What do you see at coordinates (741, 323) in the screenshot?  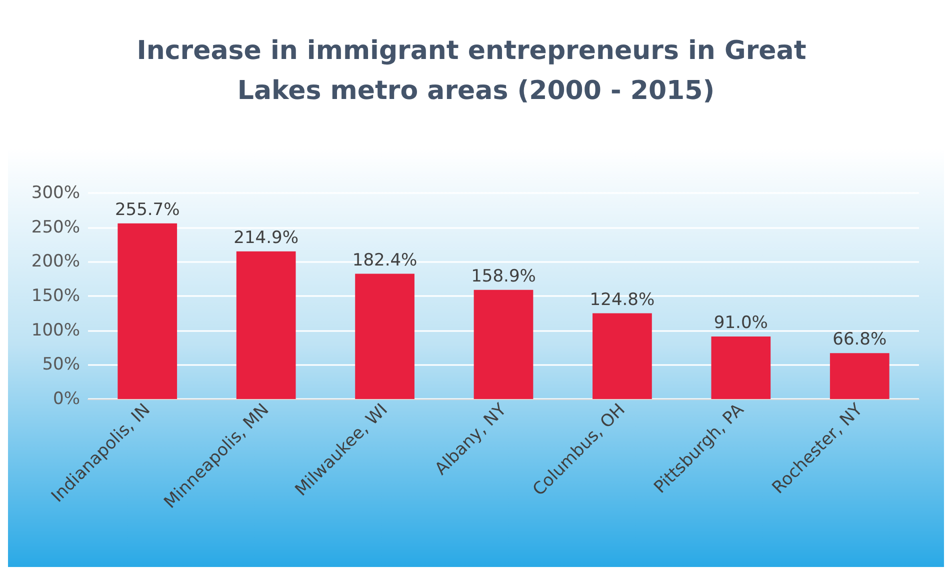 I see `data-label: 91.0%` at bounding box center [741, 323].